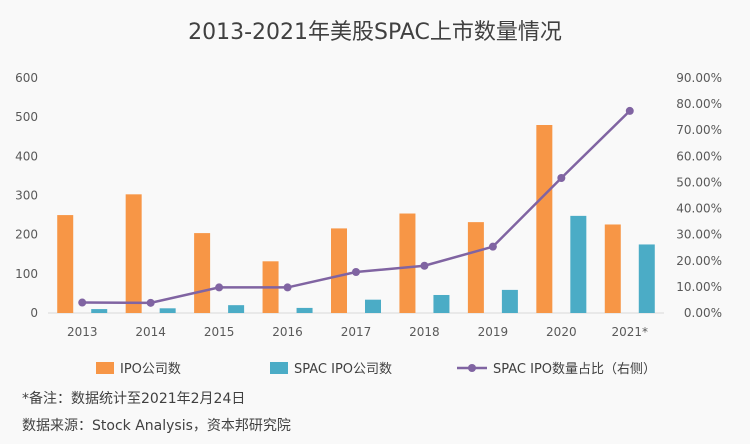 The height and width of the screenshot is (444, 750). What do you see at coordinates (699, 261) in the screenshot?
I see `y-right-tick-label: 20.00%` at bounding box center [699, 261].